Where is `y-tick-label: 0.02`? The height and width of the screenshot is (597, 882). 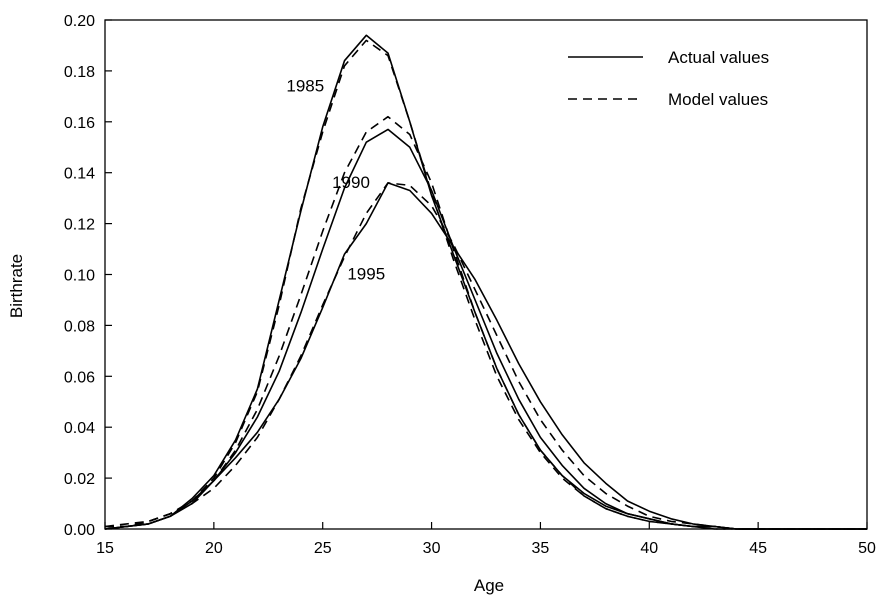
y-tick-label: 0.02 is located at coordinates (79, 479).